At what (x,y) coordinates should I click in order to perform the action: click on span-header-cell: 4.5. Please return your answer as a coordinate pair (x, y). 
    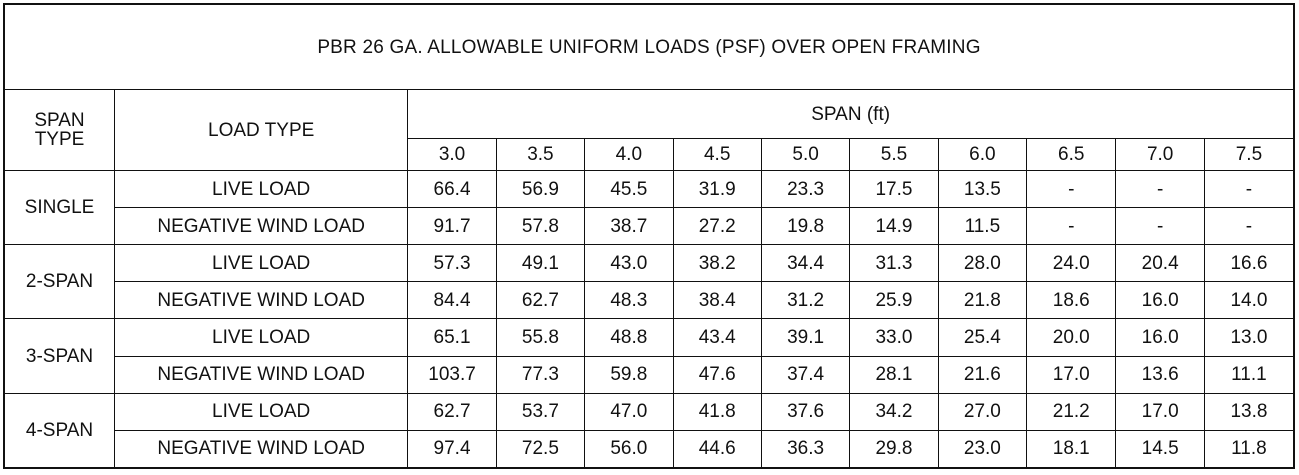
    Looking at the image, I should click on (717, 154).